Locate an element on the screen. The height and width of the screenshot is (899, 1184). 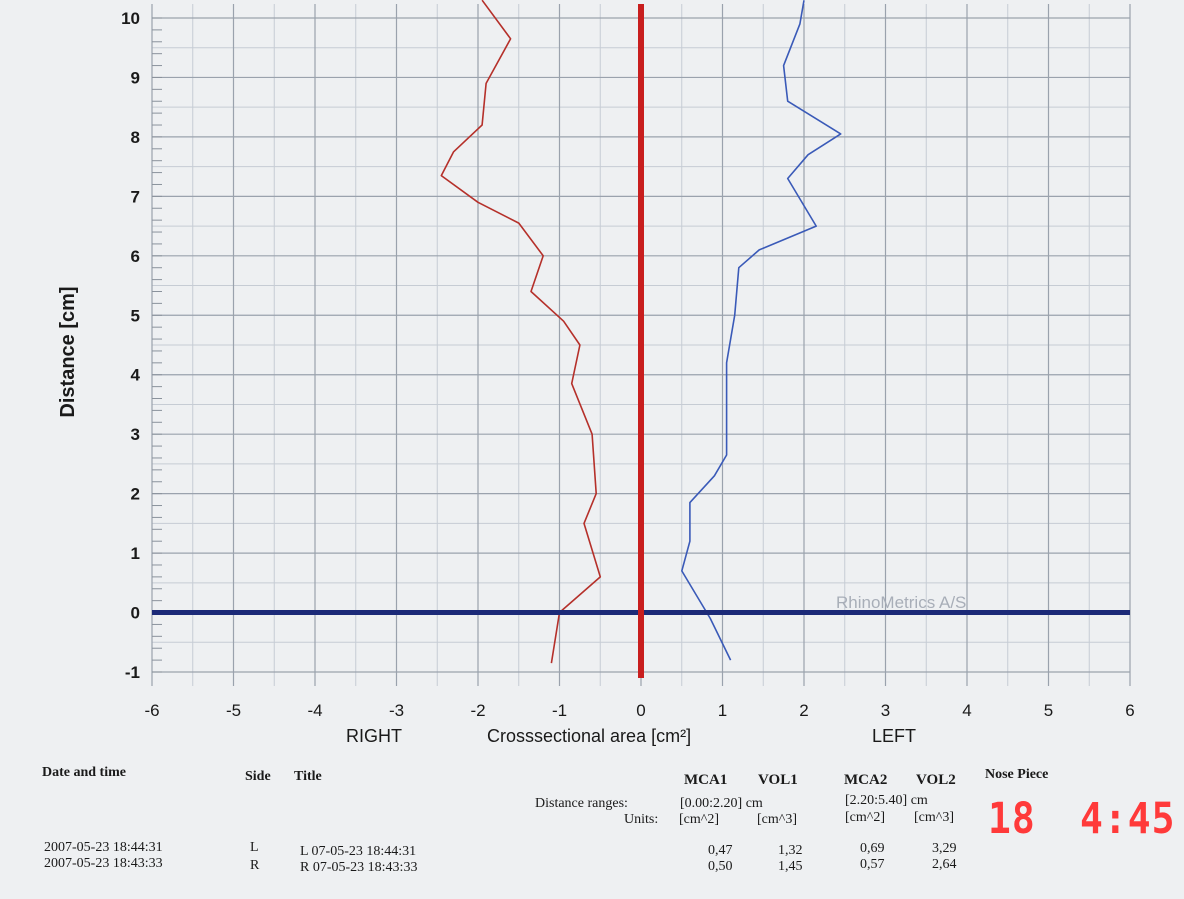
row-vol1: 1,32 is located at coordinates (790, 850).